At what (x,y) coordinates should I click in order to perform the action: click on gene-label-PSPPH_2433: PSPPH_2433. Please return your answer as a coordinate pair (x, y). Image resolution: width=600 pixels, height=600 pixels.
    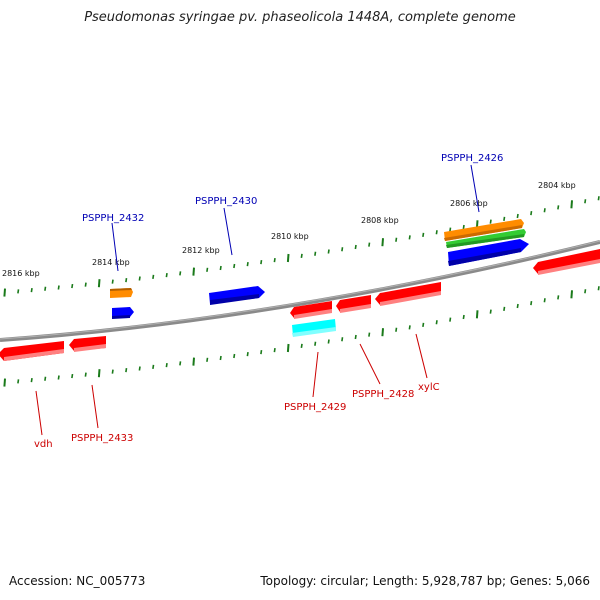
    Looking at the image, I should click on (102, 438).